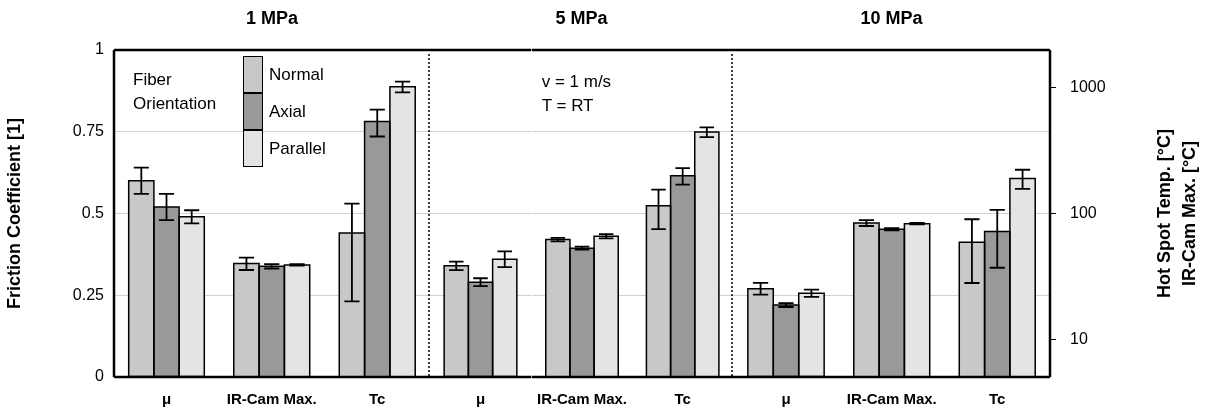  What do you see at coordinates (272, 18) in the screenshot?
I see `chart-title: 1 MPa` at bounding box center [272, 18].